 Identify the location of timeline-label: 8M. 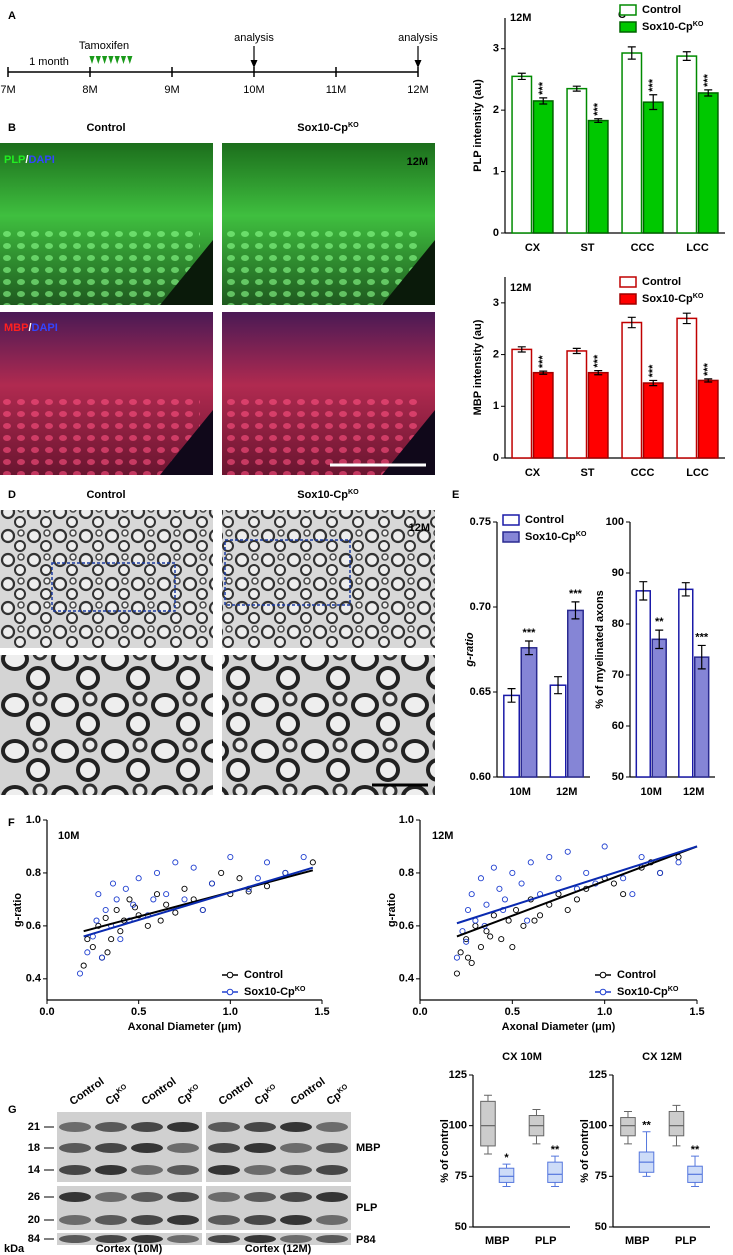
(89, 90).